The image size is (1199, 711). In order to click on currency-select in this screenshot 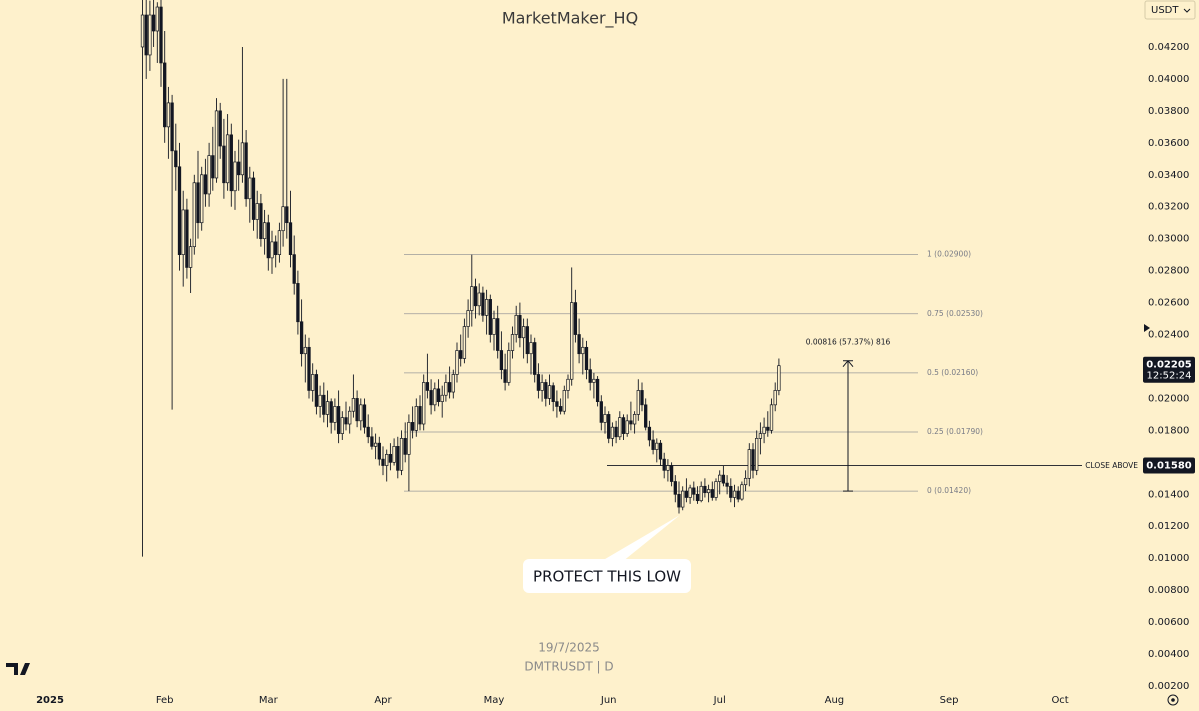, I will do `click(1170, 10)`.